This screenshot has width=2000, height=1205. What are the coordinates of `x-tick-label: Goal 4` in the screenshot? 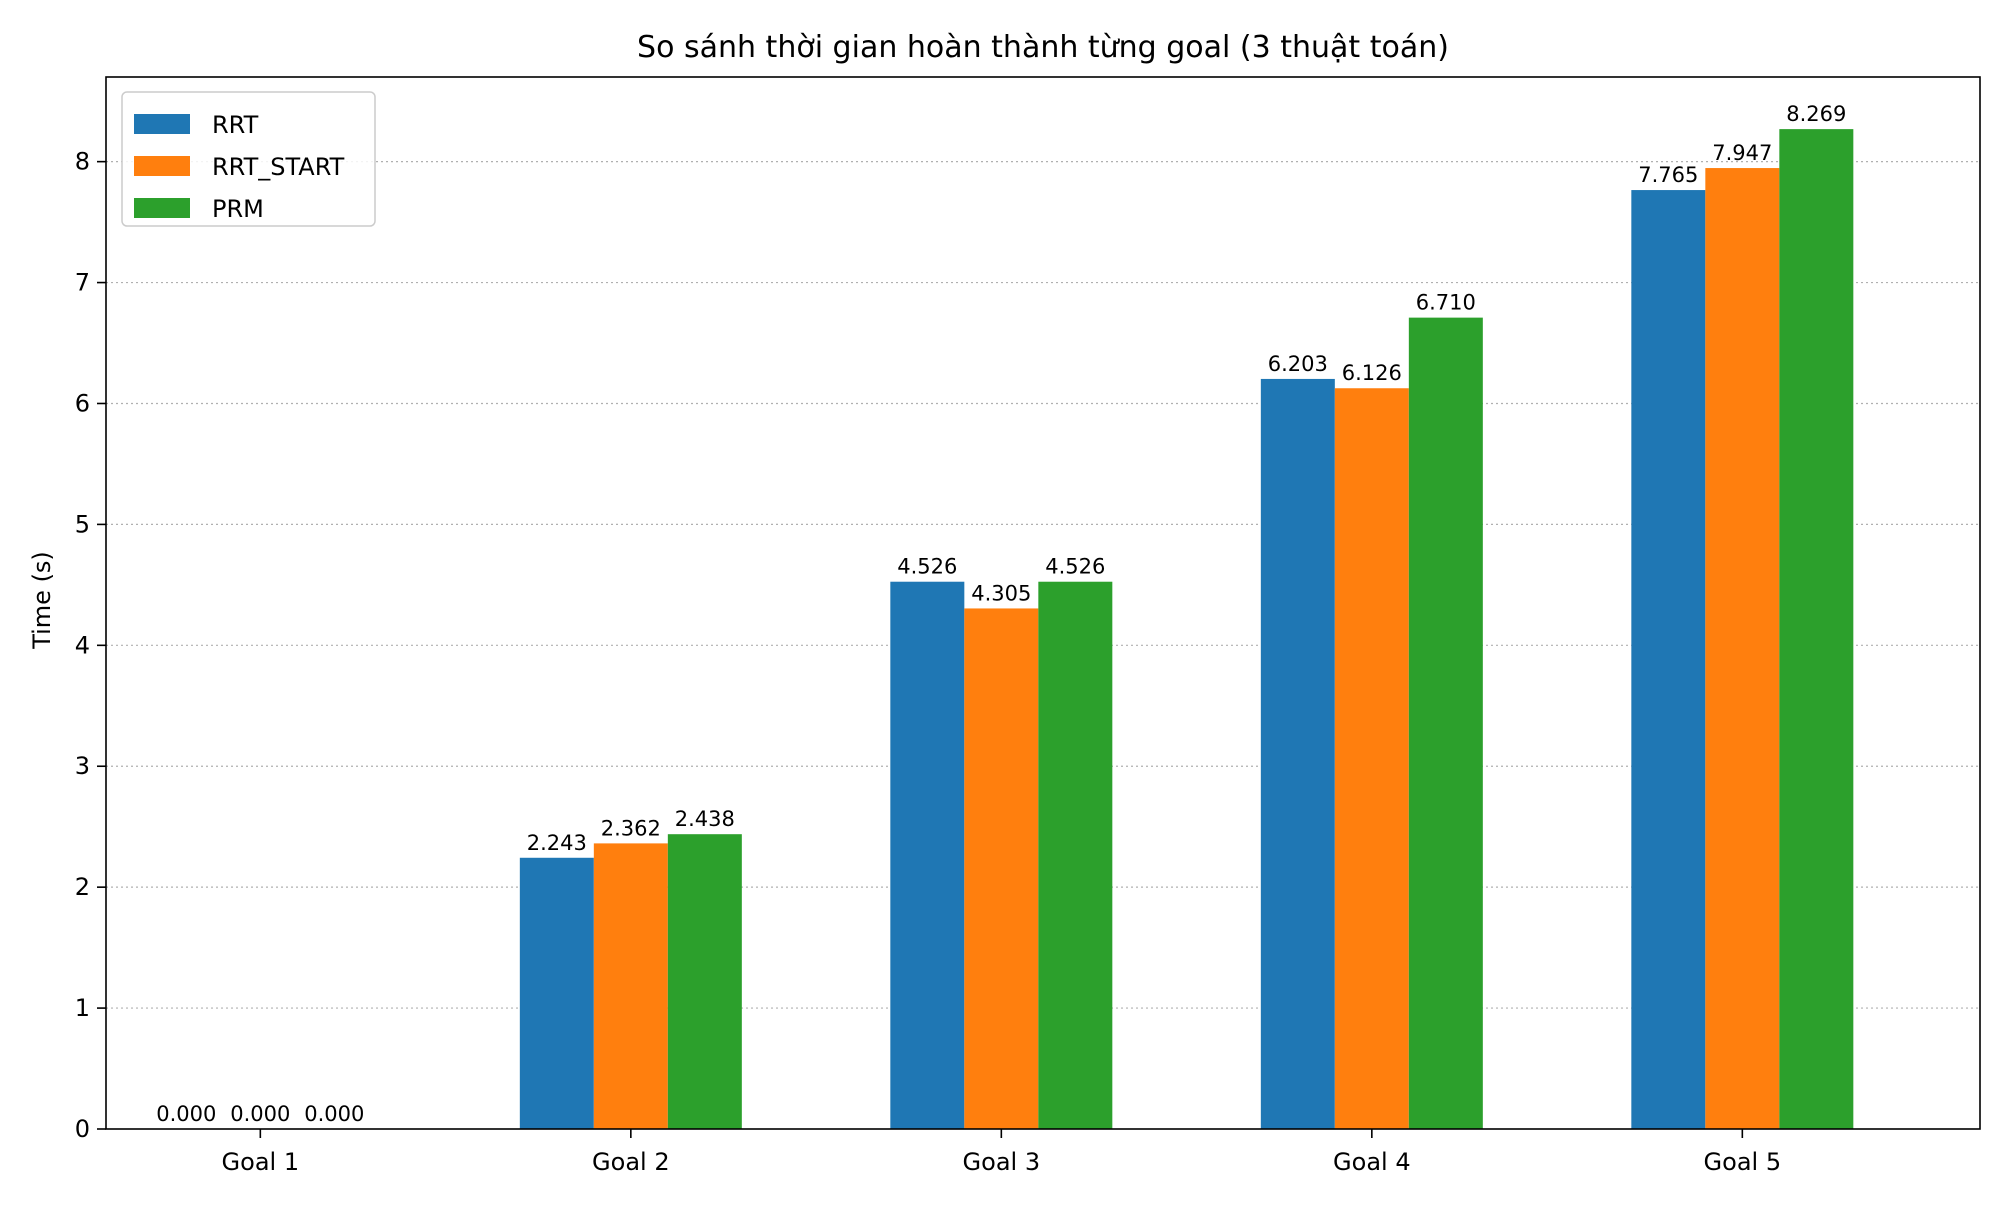 It's located at (1372, 1162).